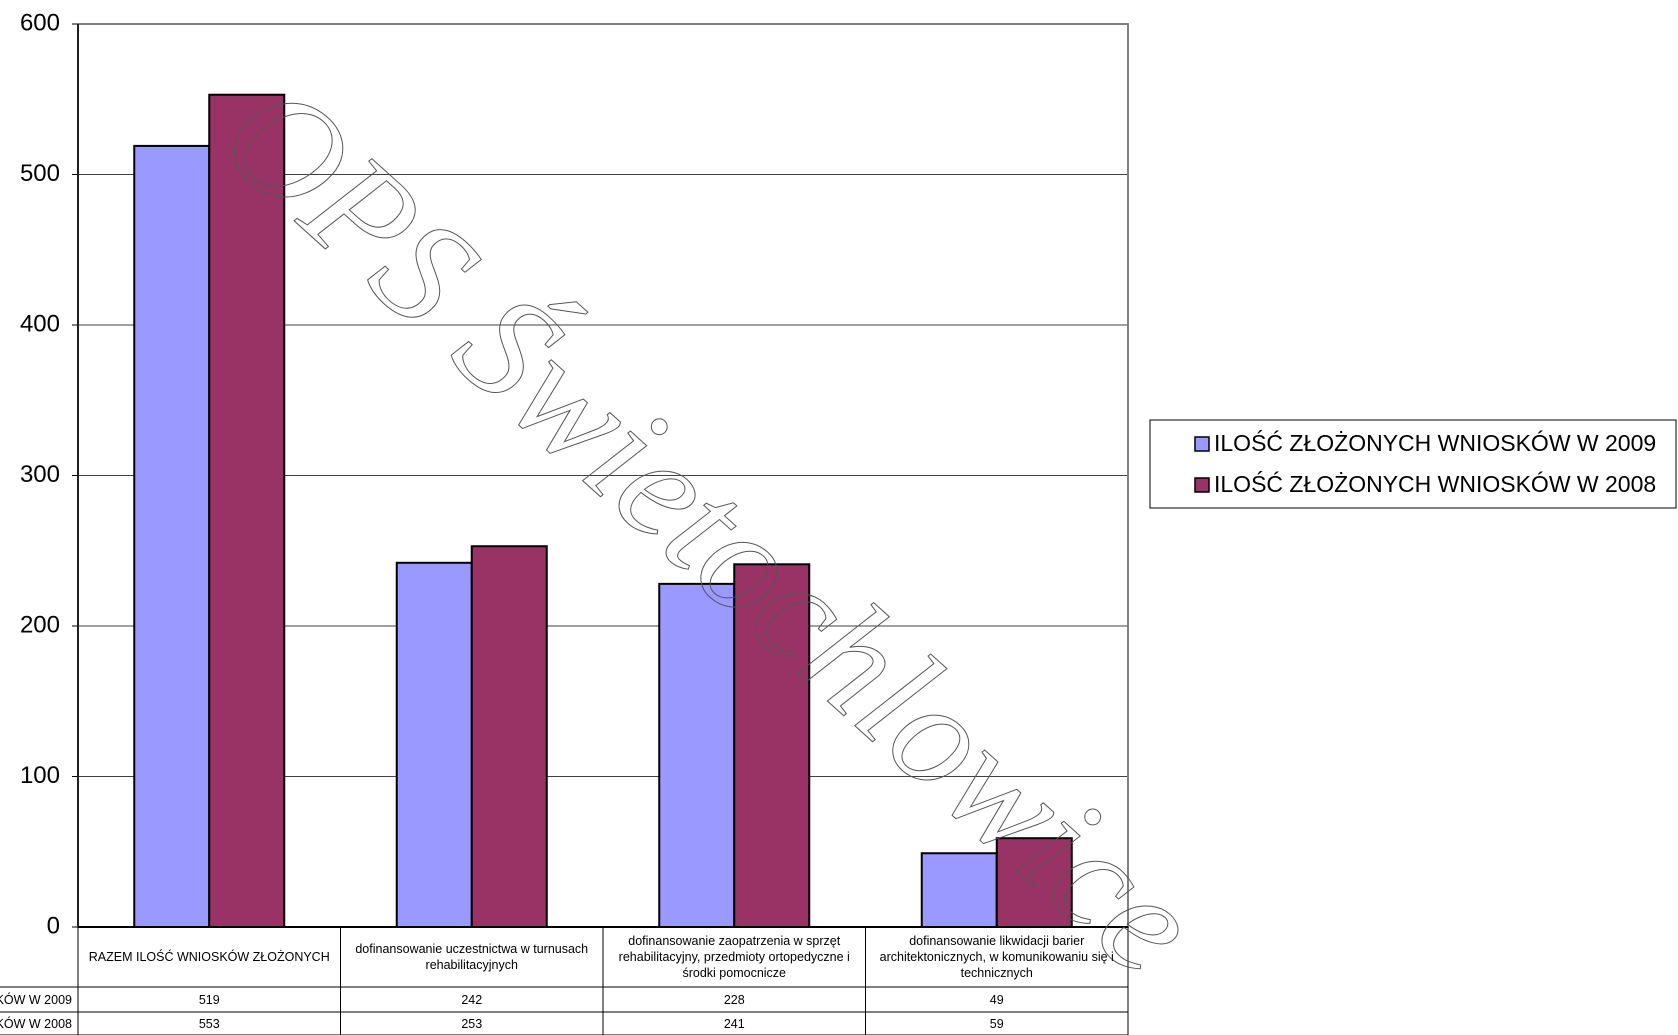 This screenshot has width=1678, height=1035. What do you see at coordinates (40, 323) in the screenshot?
I see `y-tick-label: 400` at bounding box center [40, 323].